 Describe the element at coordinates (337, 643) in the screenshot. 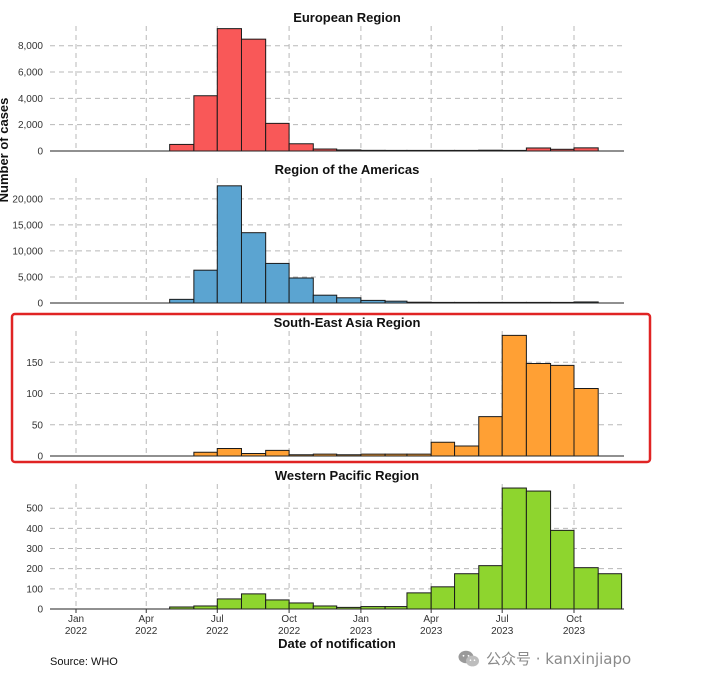

I see `x-axis-label: Date of notification` at that location.